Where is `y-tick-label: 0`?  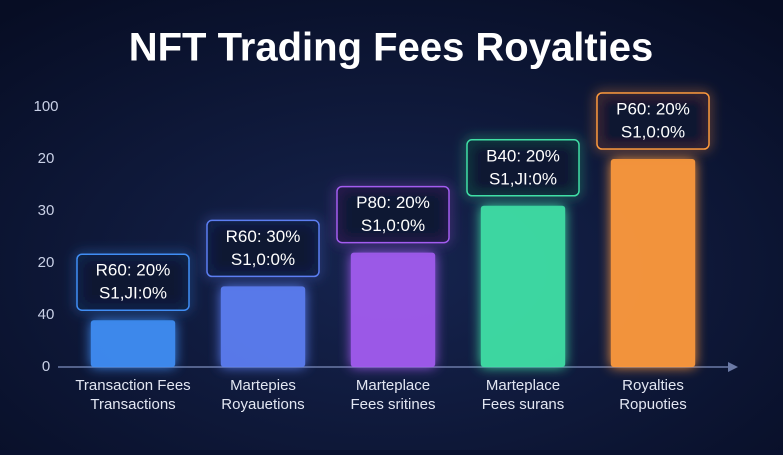 y-tick-label: 0 is located at coordinates (46, 366).